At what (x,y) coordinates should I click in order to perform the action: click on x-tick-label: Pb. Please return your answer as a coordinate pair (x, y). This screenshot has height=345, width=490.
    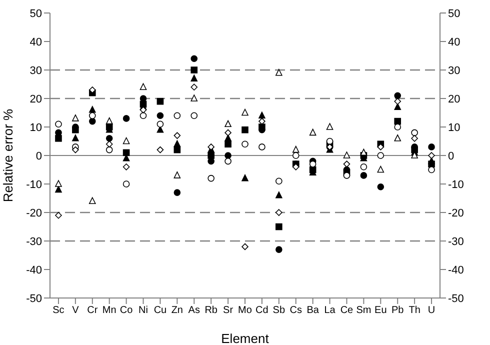
    Looking at the image, I should click on (397, 310).